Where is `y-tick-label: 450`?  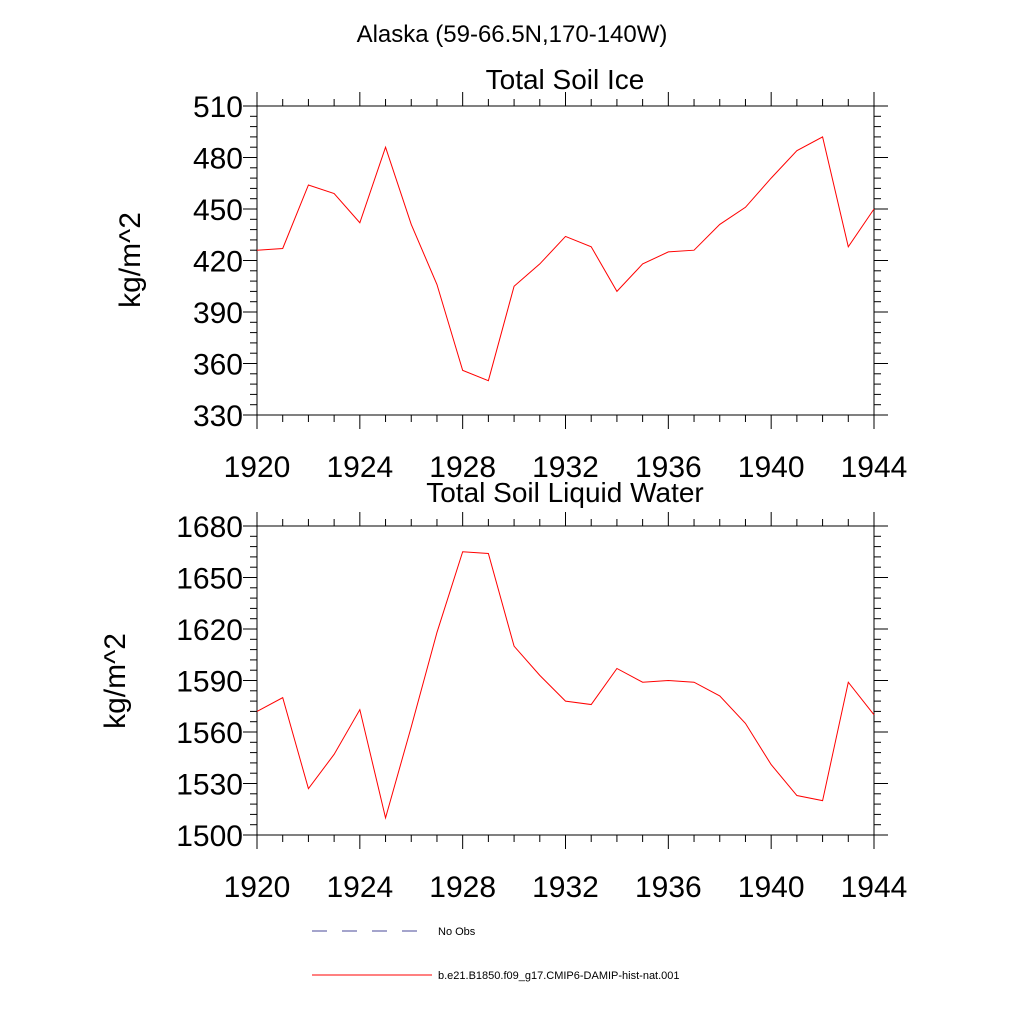
y-tick-label: 450 is located at coordinates (218, 210).